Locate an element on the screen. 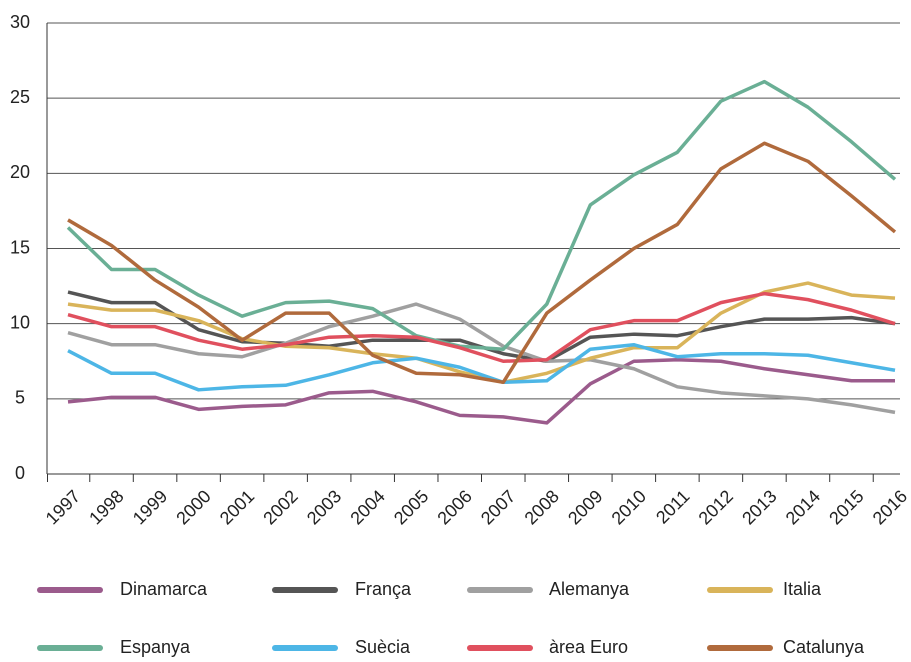  y-tick-label: 0 is located at coordinates (20, 473).